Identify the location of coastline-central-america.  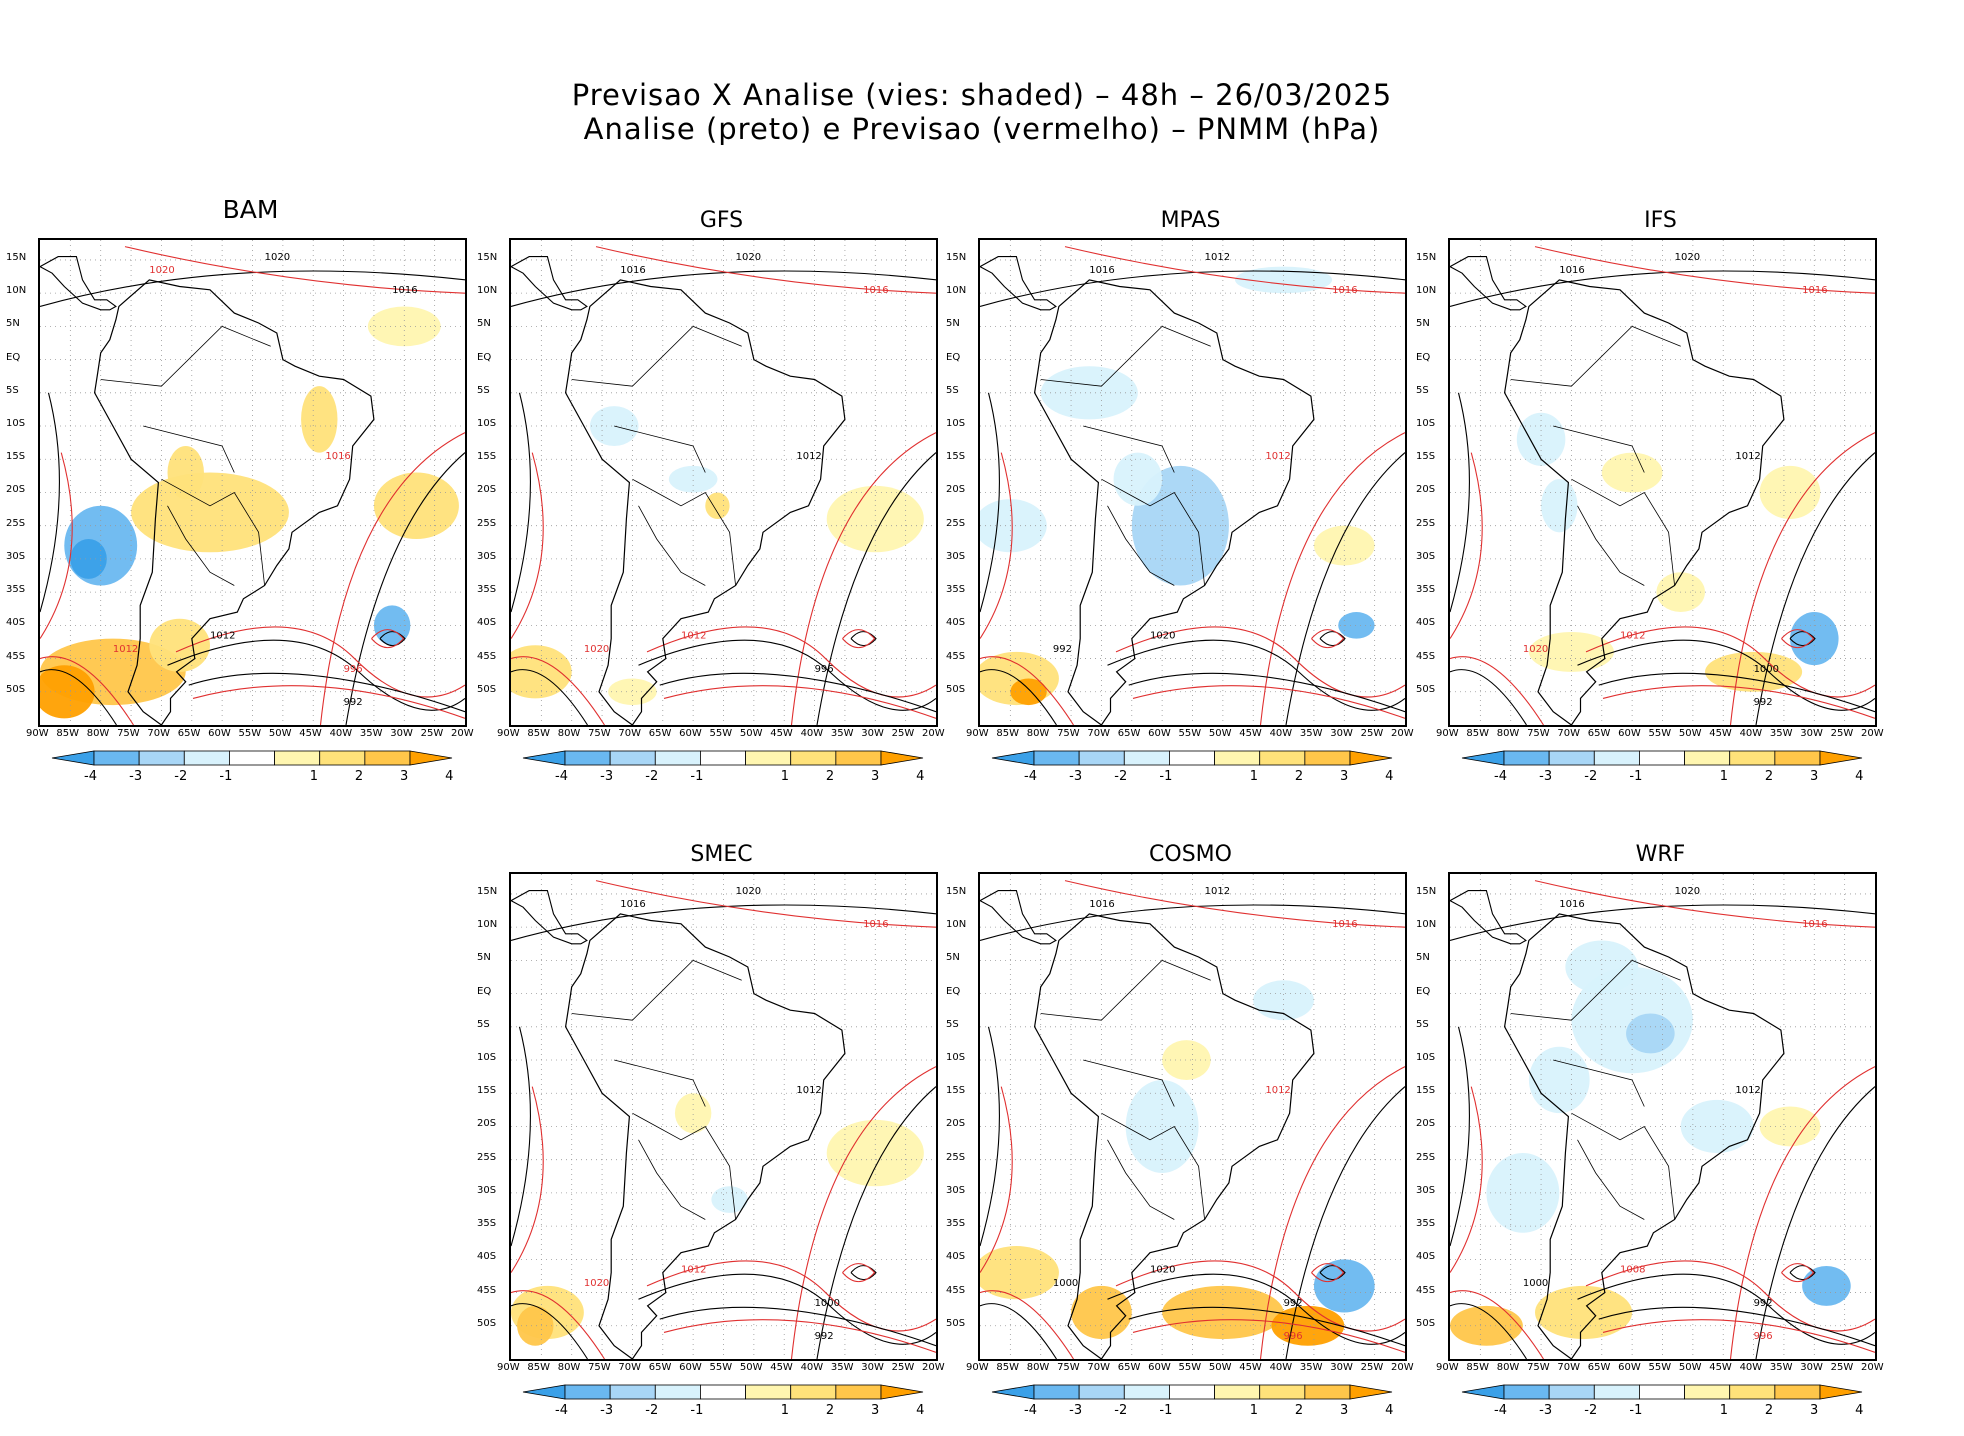
(1488, 283).